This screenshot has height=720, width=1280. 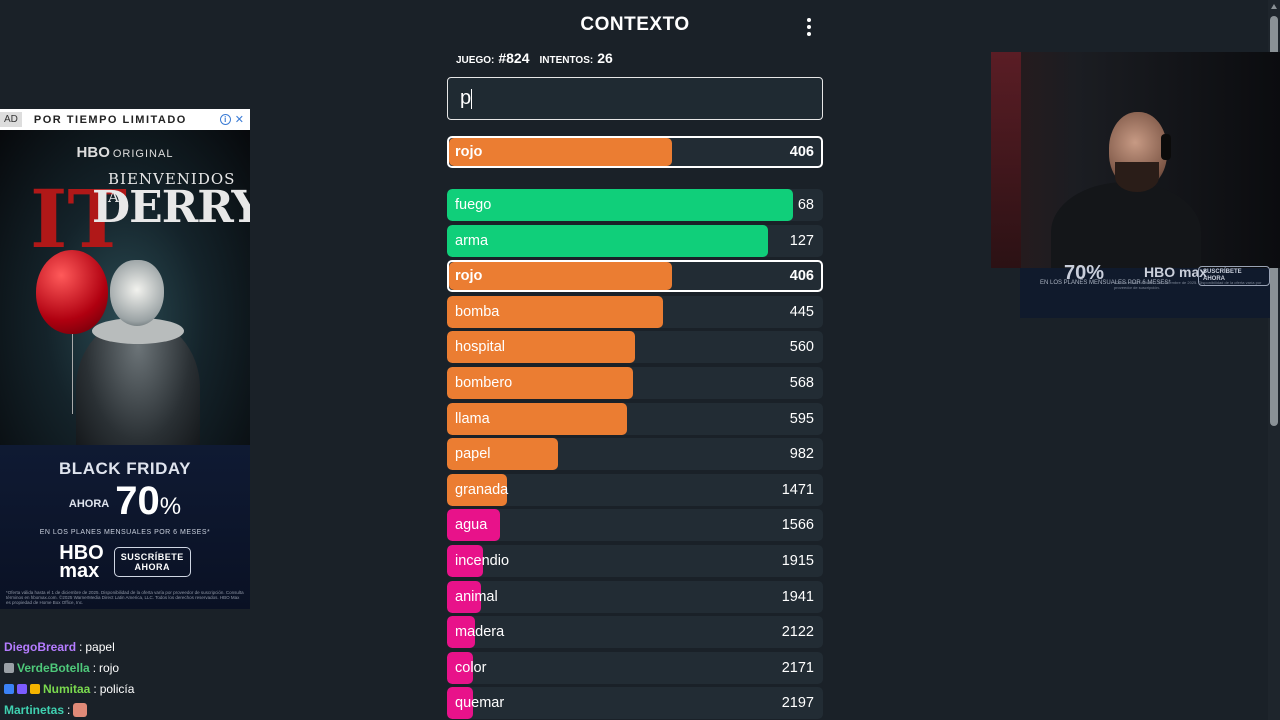 I want to click on guess-word: granada, so click(x=482, y=490).